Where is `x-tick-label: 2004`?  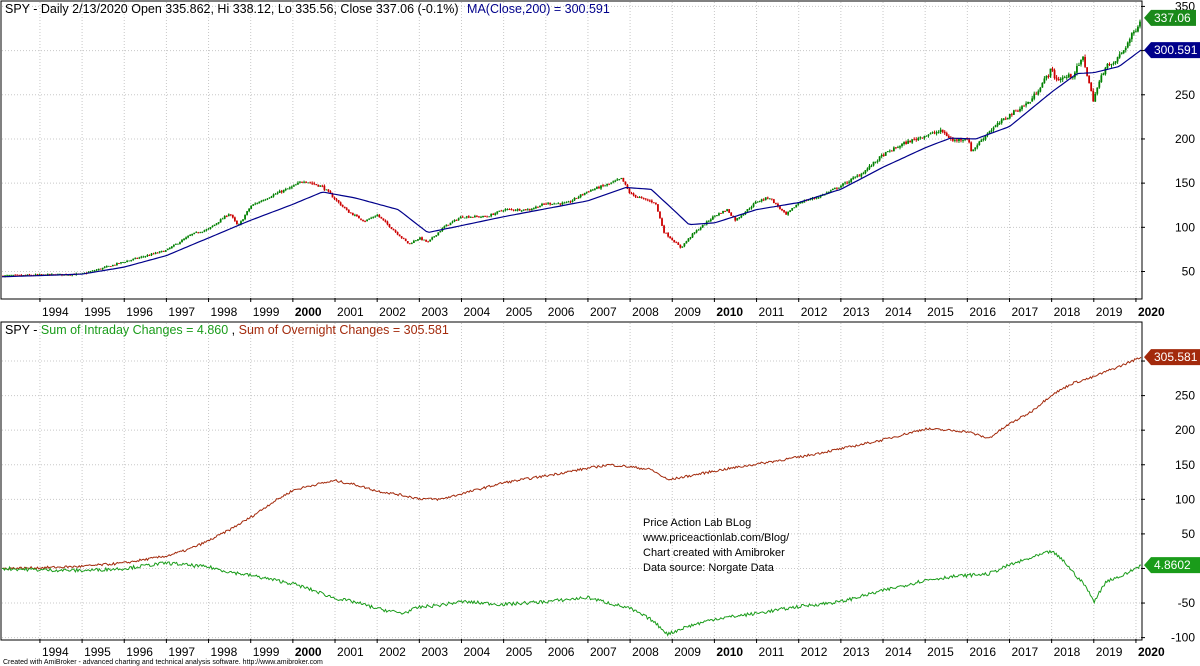
x-tick-label: 2004 is located at coordinates (476, 312).